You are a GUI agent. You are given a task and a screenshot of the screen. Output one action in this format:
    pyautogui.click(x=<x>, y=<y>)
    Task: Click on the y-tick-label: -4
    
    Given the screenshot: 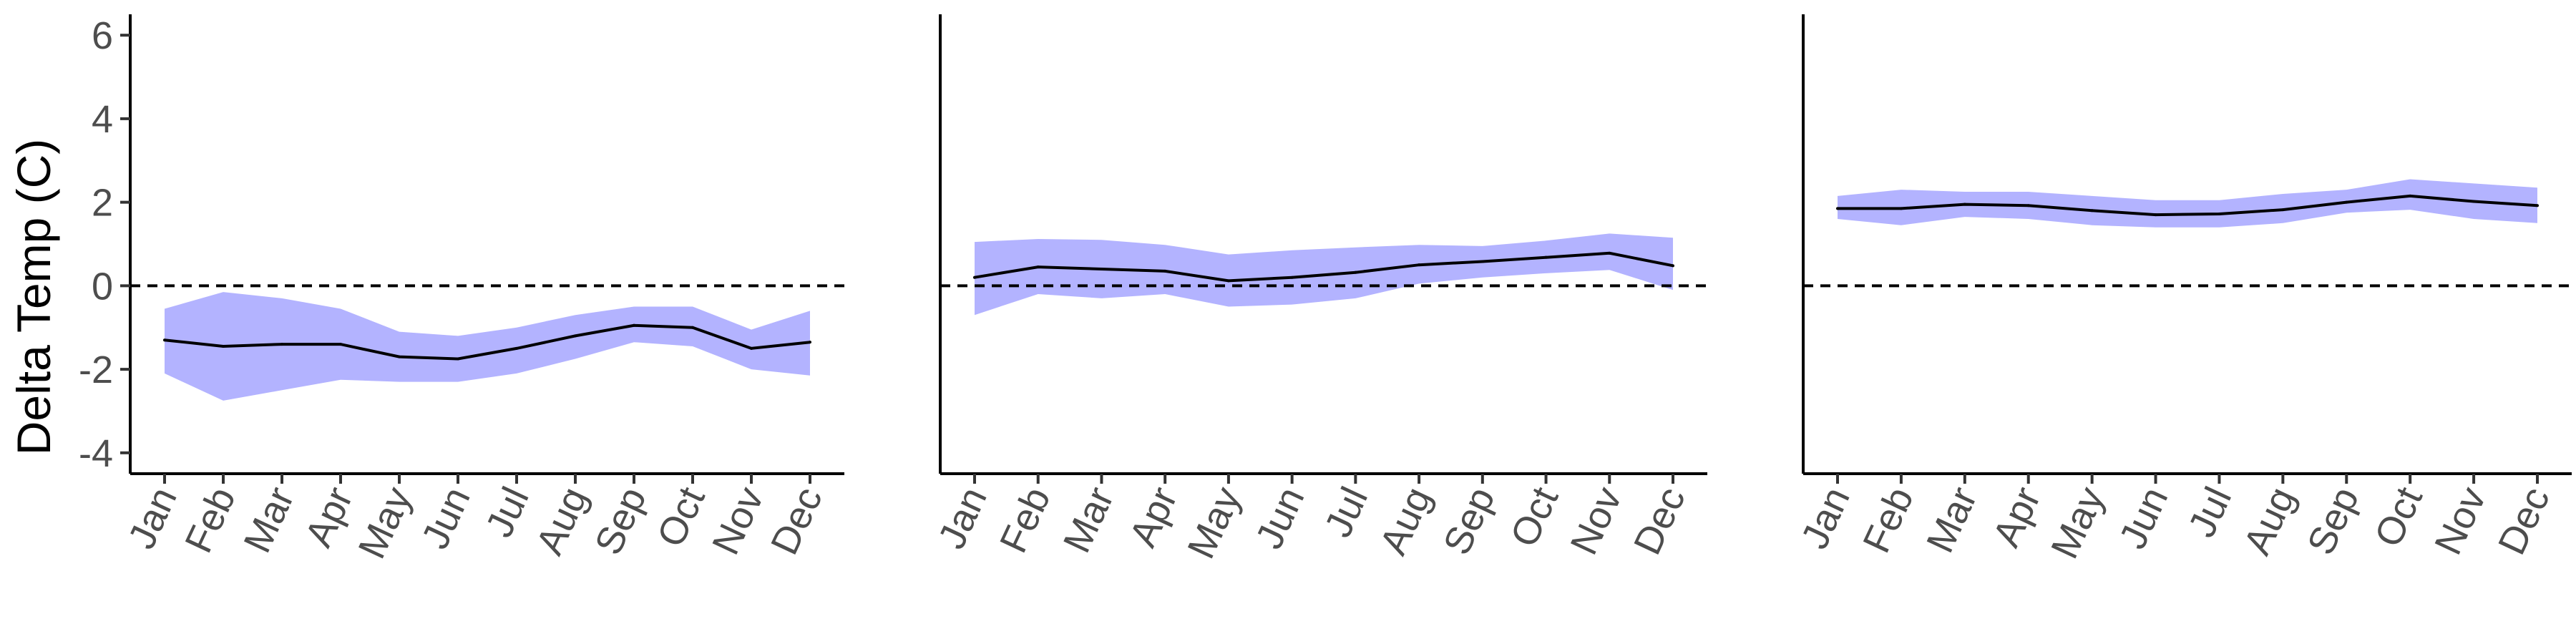 What is the action you would take?
    pyautogui.click(x=96, y=453)
    